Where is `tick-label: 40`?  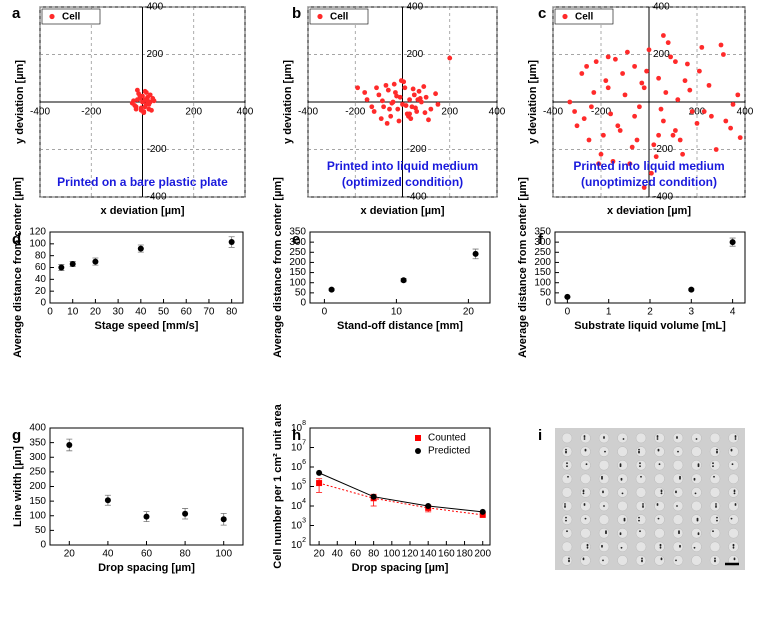 tick-label: 40 is located at coordinates (108, 554).